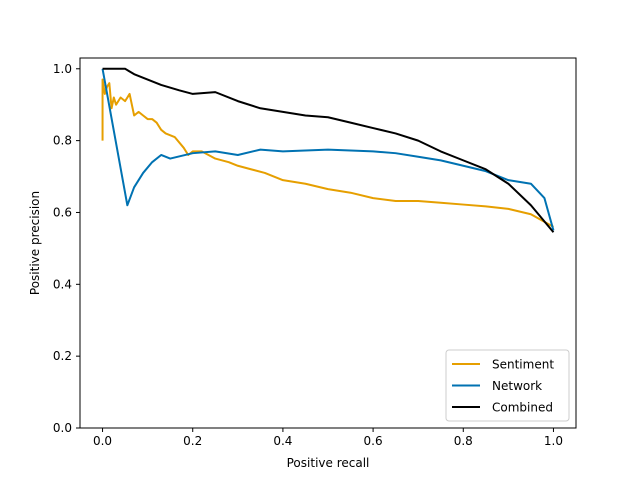 The image size is (640, 480). Describe the element at coordinates (522, 408) in the screenshot. I see `legend-label-combined: Combined` at that location.